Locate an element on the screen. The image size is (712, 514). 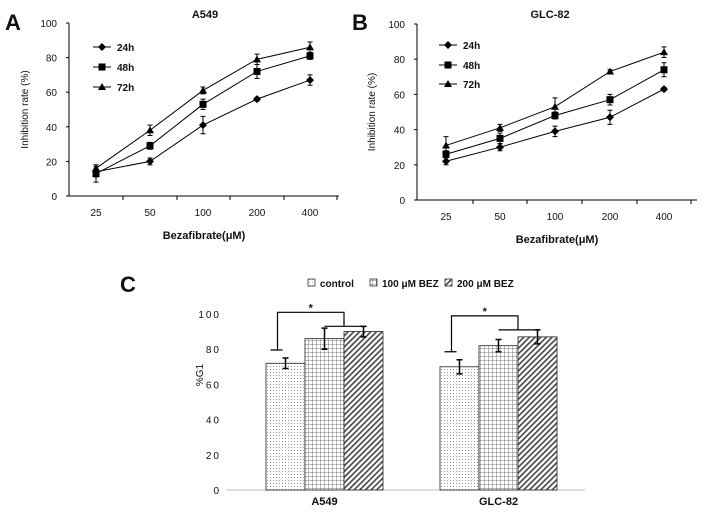
x-tick-label: A549 is located at coordinates (324, 502).